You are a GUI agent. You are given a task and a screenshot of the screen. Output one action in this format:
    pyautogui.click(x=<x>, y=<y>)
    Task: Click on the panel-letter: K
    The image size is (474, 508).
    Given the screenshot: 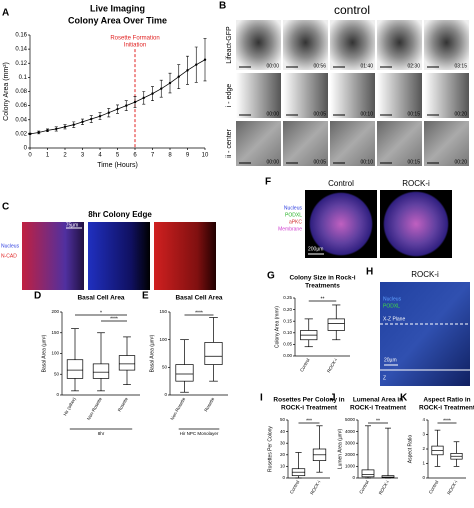 What is the action you would take?
    pyautogui.click(x=404, y=398)
    